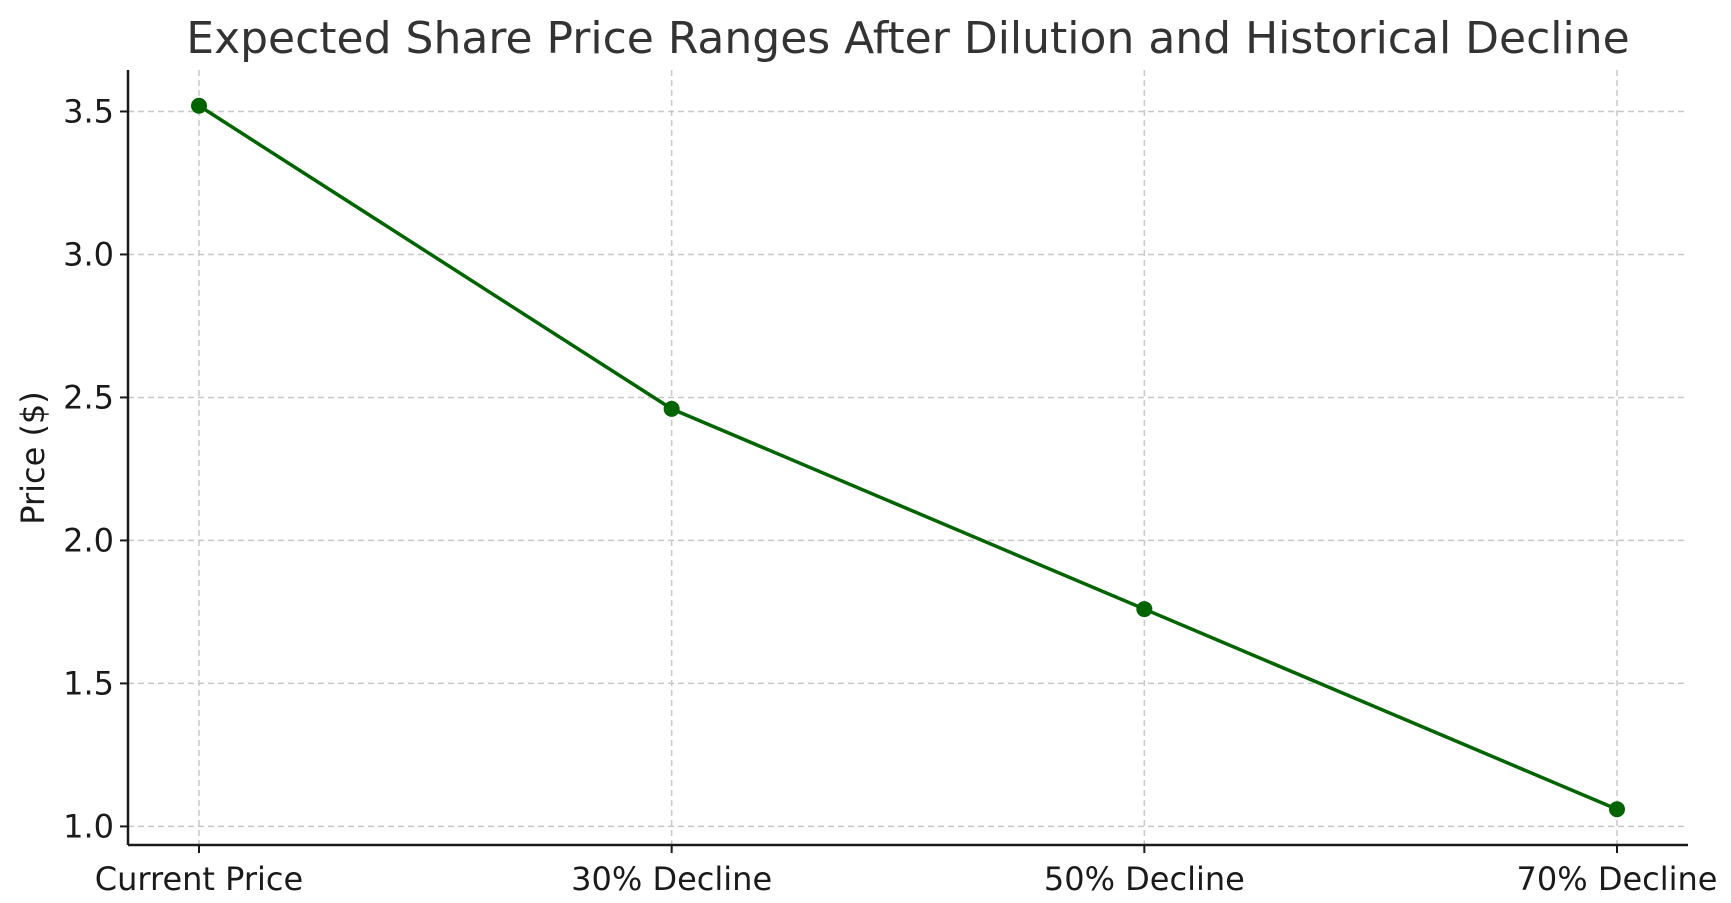 The height and width of the screenshot is (903, 1731). I want to click on y-tick-label: 1.5, so click(88, 683).